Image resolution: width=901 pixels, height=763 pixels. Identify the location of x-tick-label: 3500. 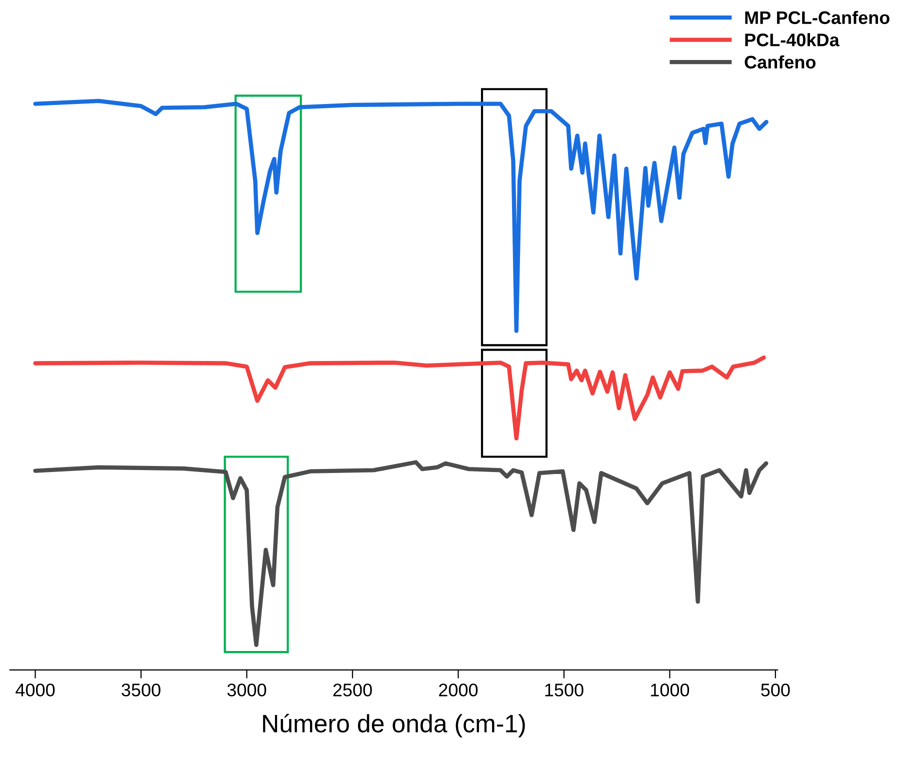
(141, 690).